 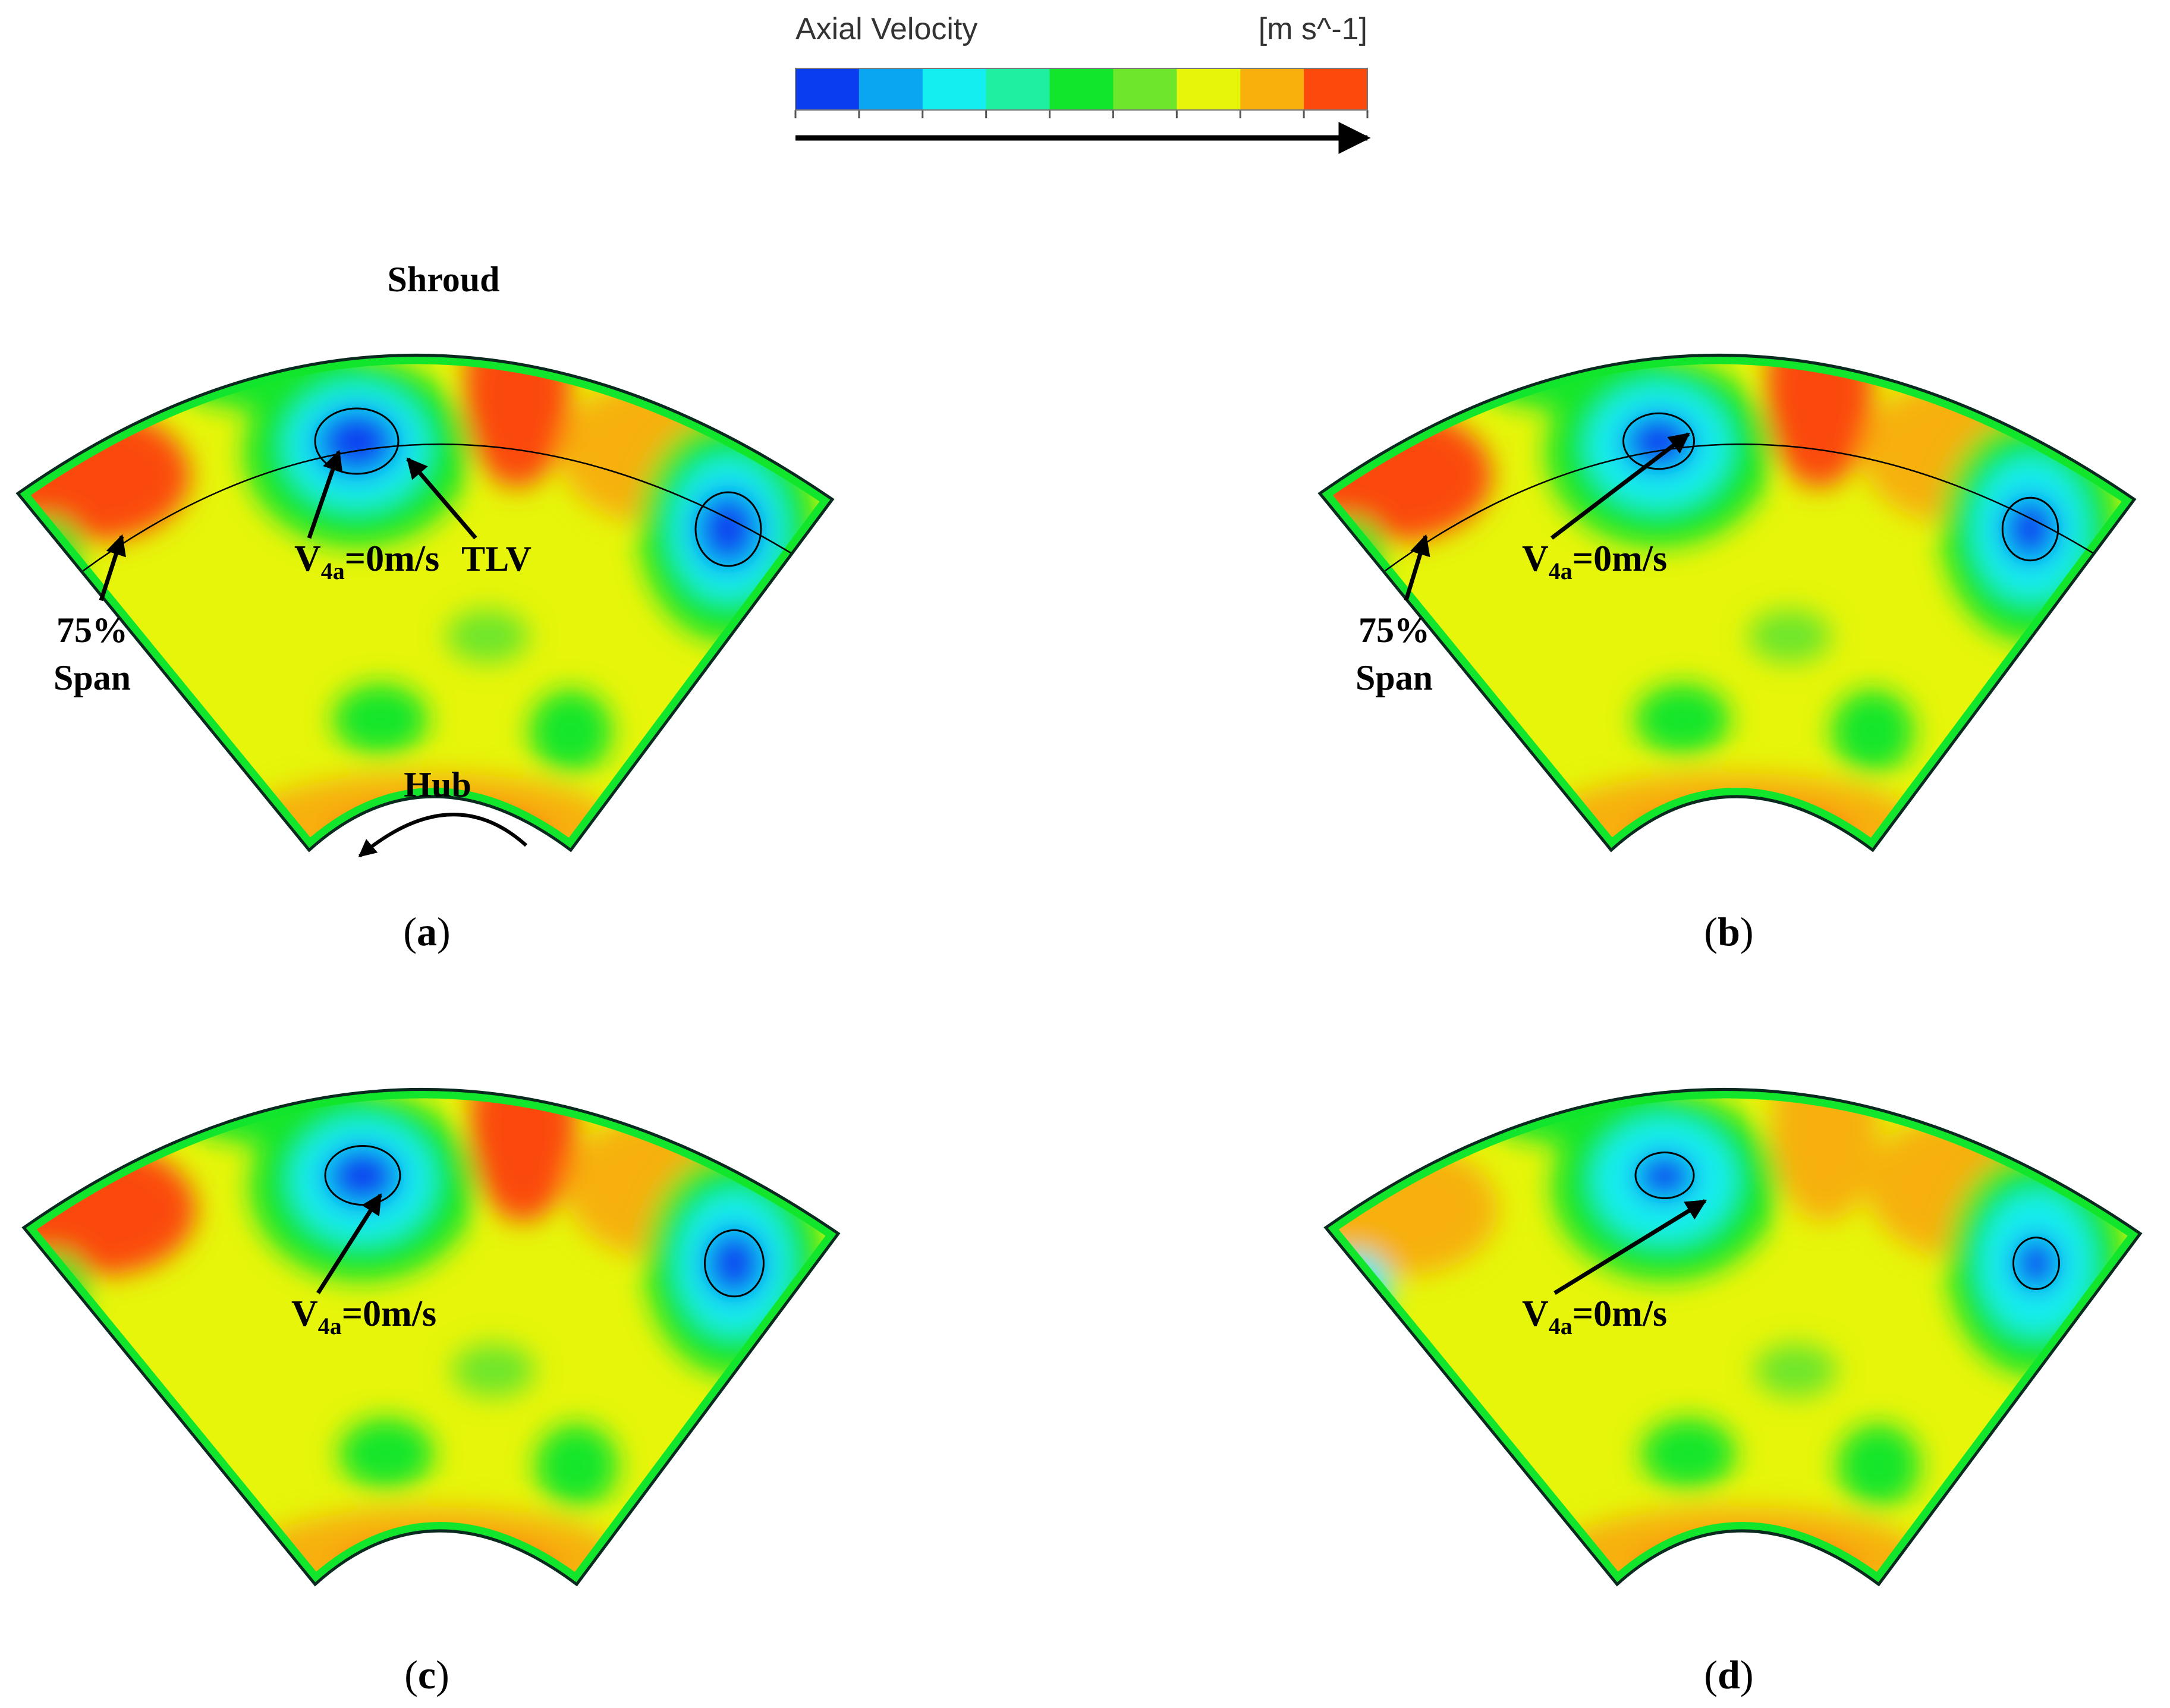 I want to click on span-percent-a: 75%, so click(x=92, y=630).